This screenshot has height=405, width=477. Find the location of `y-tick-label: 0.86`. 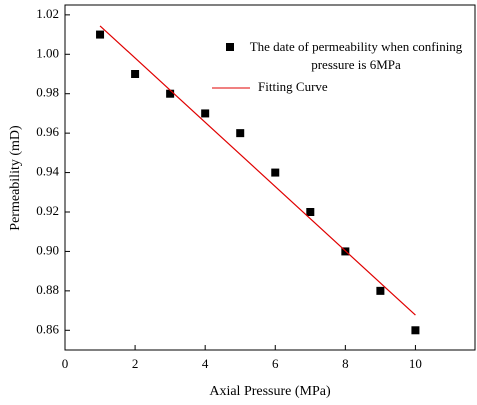

y-tick-label: 0.86 is located at coordinates (47, 328).